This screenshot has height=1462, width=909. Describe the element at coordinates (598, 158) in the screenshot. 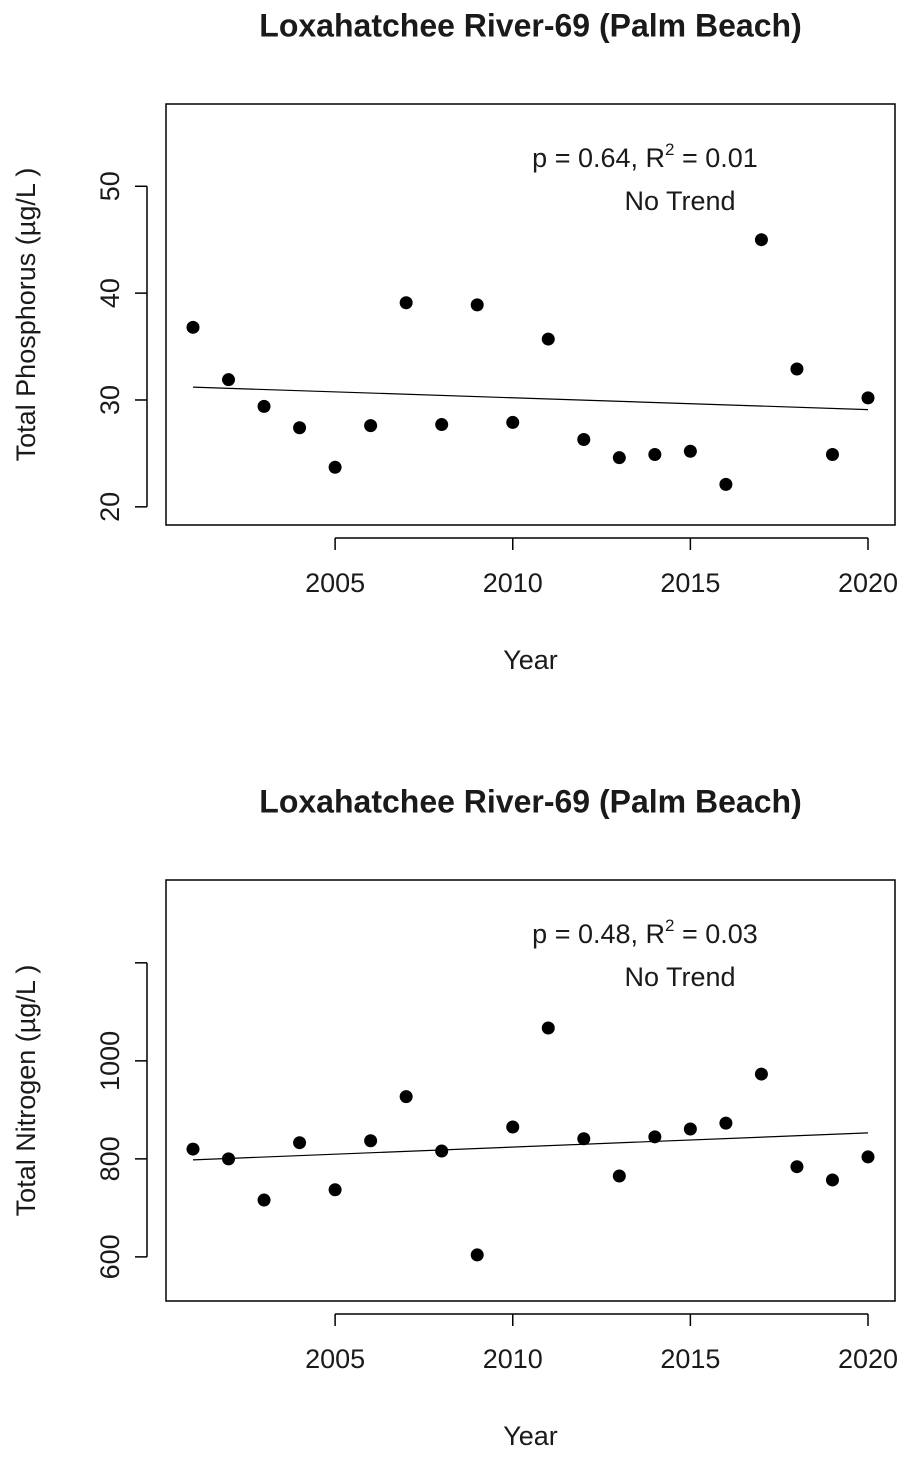

I see `stat-text: p = 0.64, R` at that location.